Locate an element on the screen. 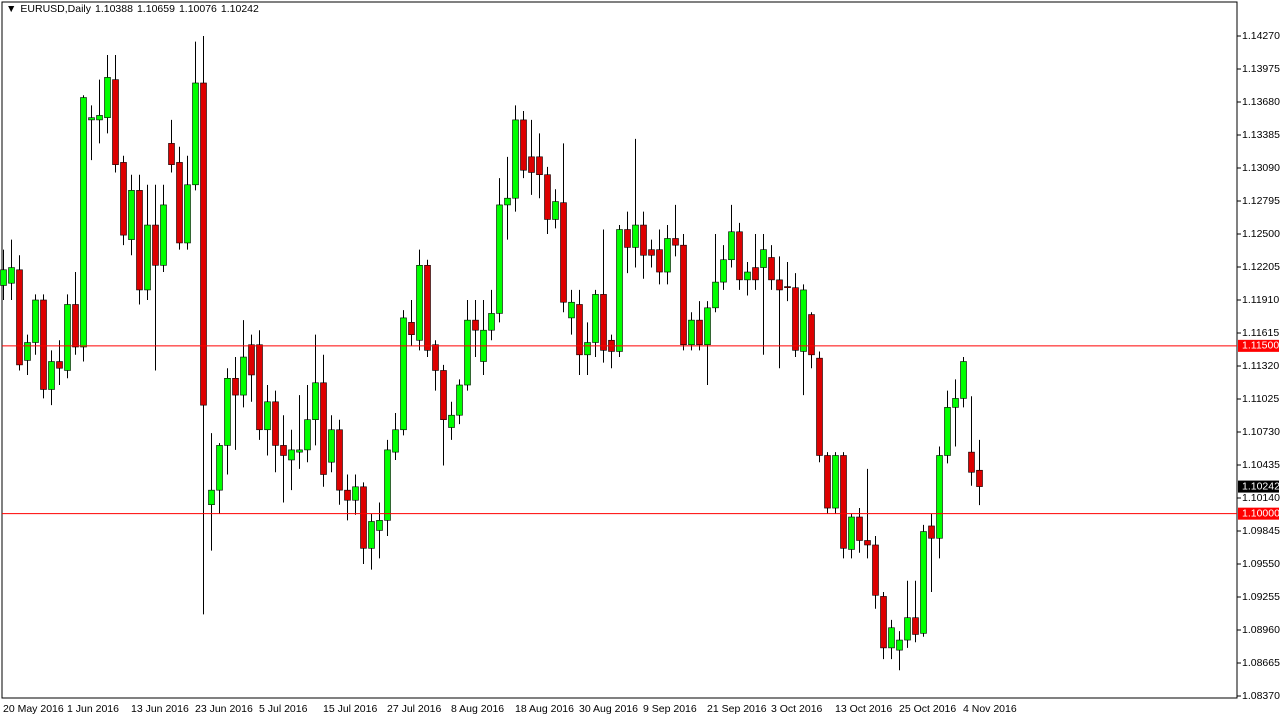  y-tick-label: 1.11910 is located at coordinates (1260, 300).